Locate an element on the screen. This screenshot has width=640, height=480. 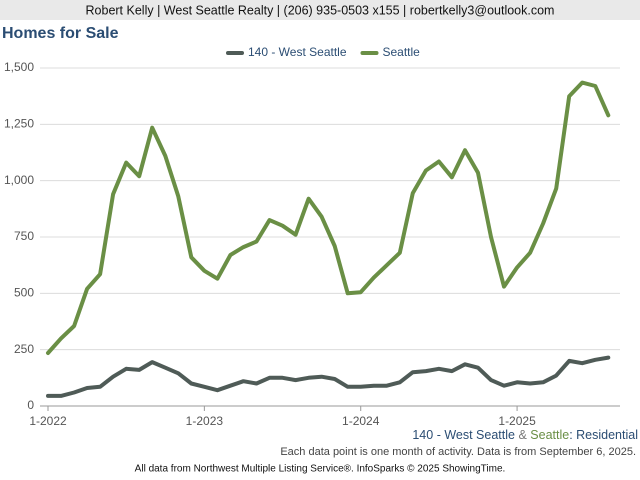
y-tick-label: 1,000 is located at coordinates (19, 180).